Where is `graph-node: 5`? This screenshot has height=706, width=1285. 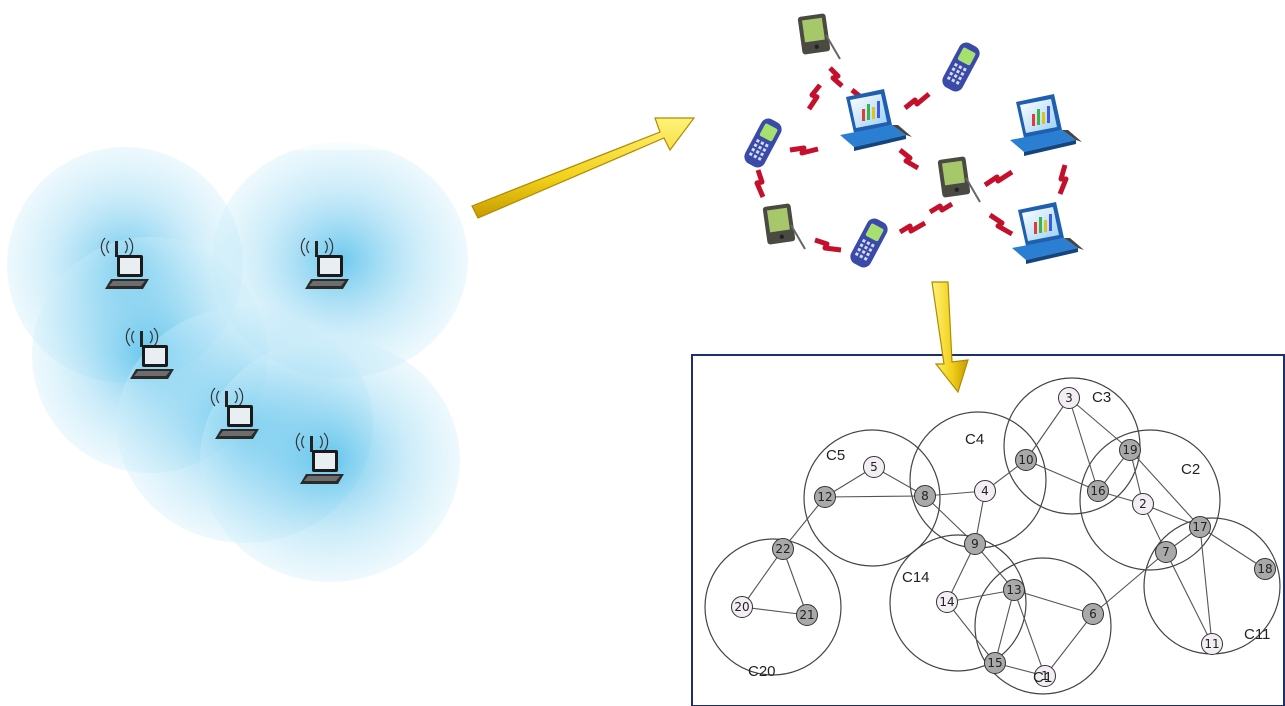 graph-node: 5 is located at coordinates (874, 467).